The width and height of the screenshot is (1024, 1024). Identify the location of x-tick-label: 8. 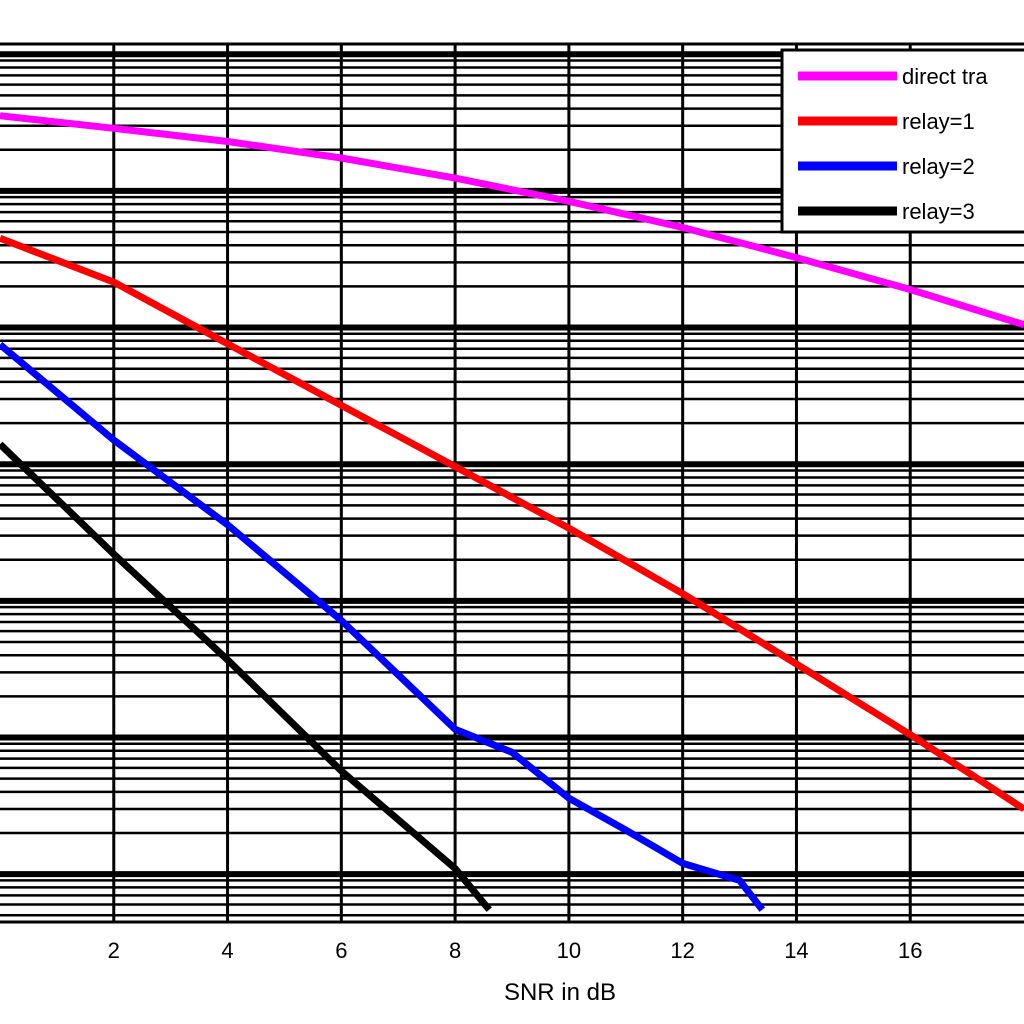
(455, 950).